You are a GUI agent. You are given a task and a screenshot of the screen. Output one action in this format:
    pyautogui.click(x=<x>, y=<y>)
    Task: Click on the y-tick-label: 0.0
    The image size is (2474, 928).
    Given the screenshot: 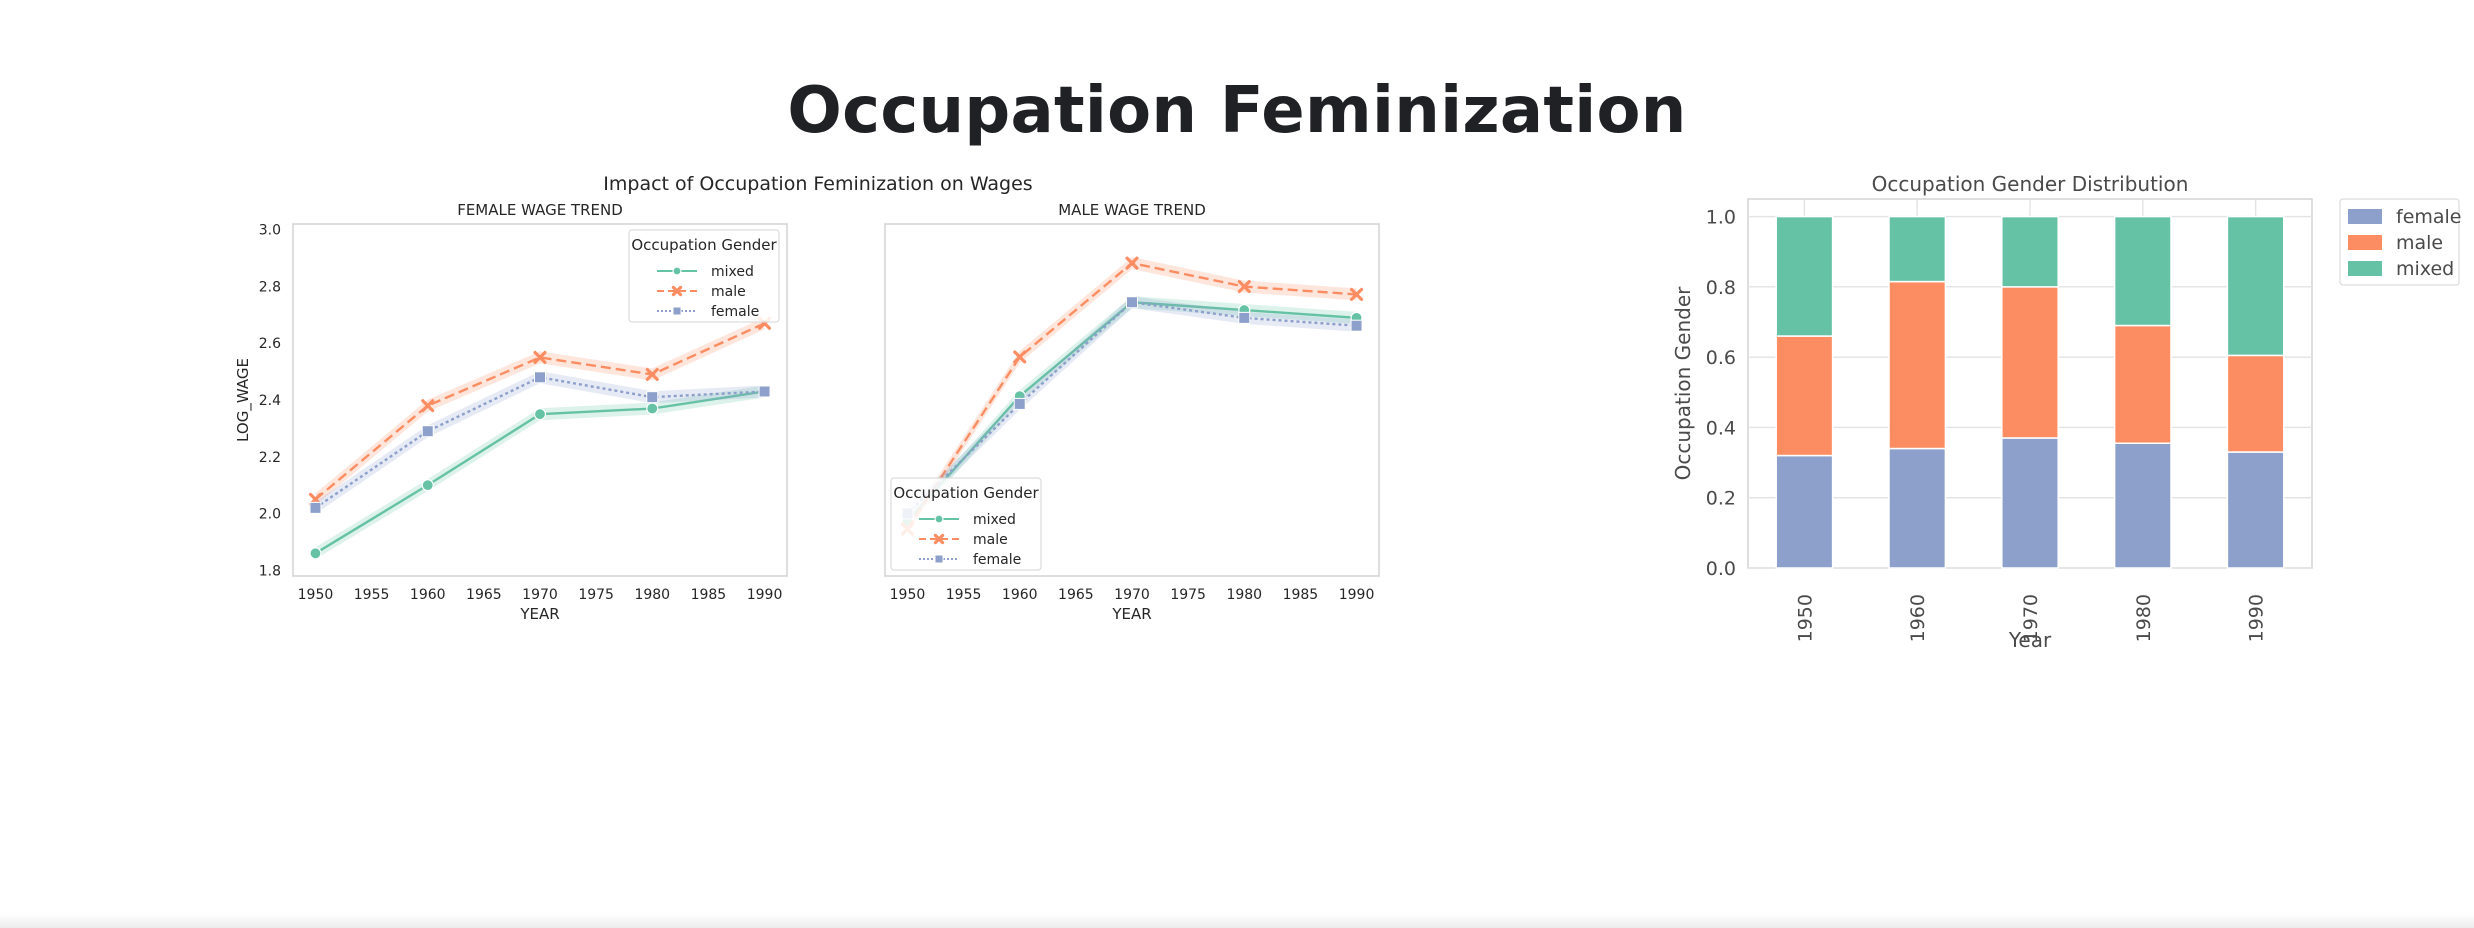 What is the action you would take?
    pyautogui.click(x=1721, y=569)
    